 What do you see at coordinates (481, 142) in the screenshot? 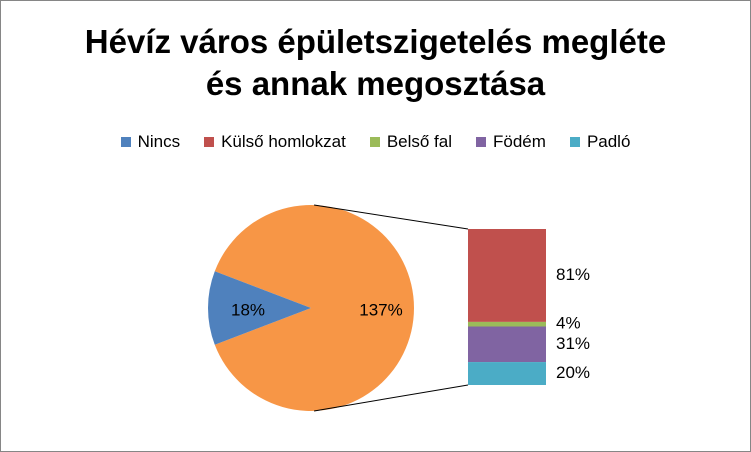
I see `legend-swatch-fodem` at bounding box center [481, 142].